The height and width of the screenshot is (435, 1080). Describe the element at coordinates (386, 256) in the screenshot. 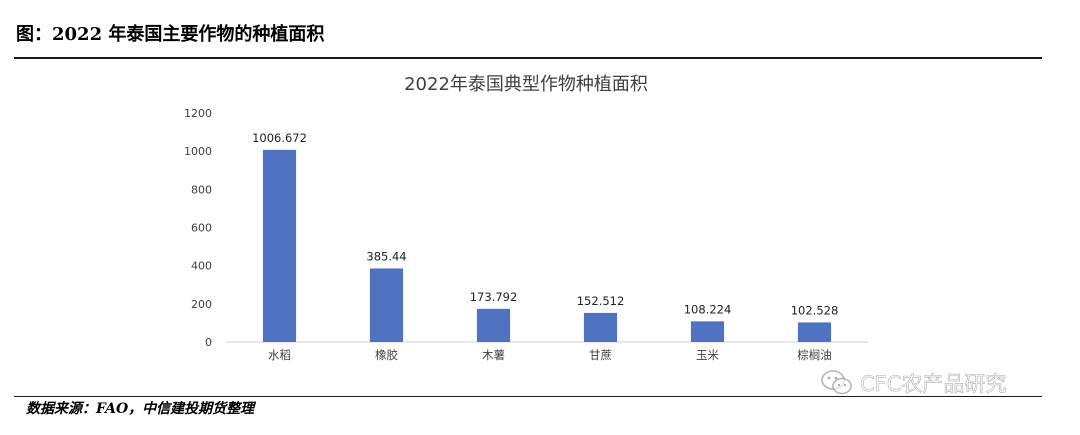

I see `data-label: 385.44` at that location.